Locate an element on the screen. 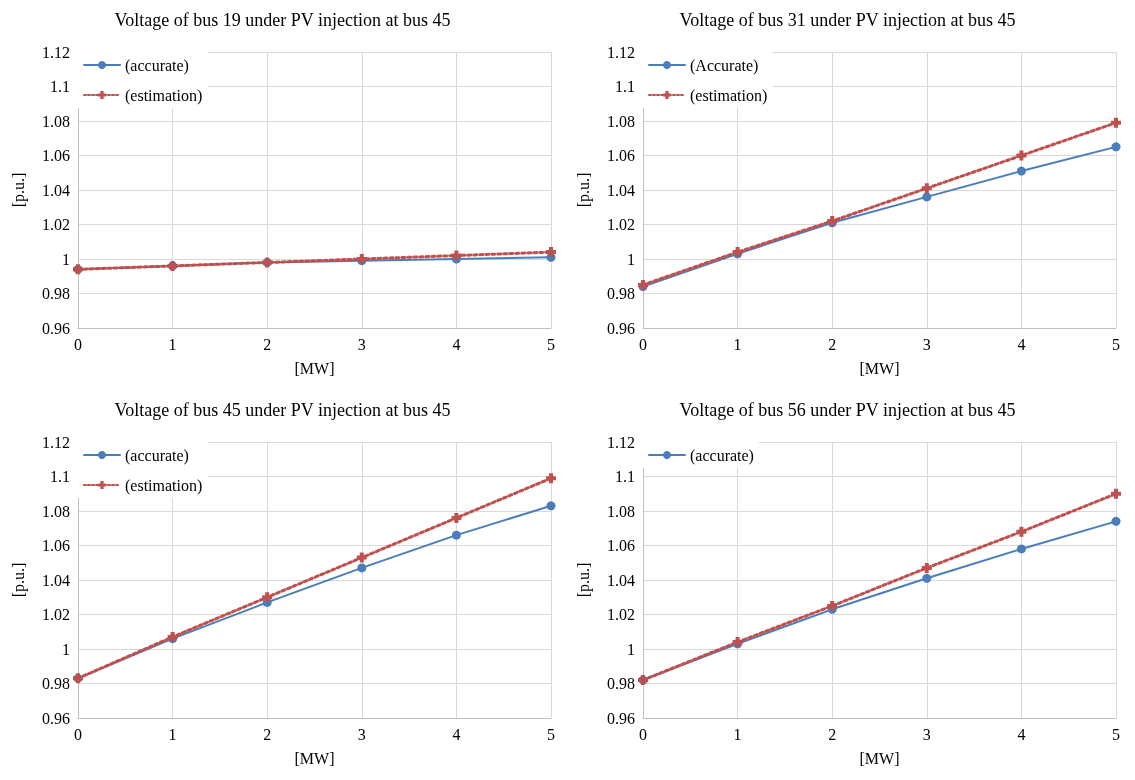 The image size is (1135, 780). chart-title: Voltage of bus 56 under PV injection at bus 45 is located at coordinates (847, 410).